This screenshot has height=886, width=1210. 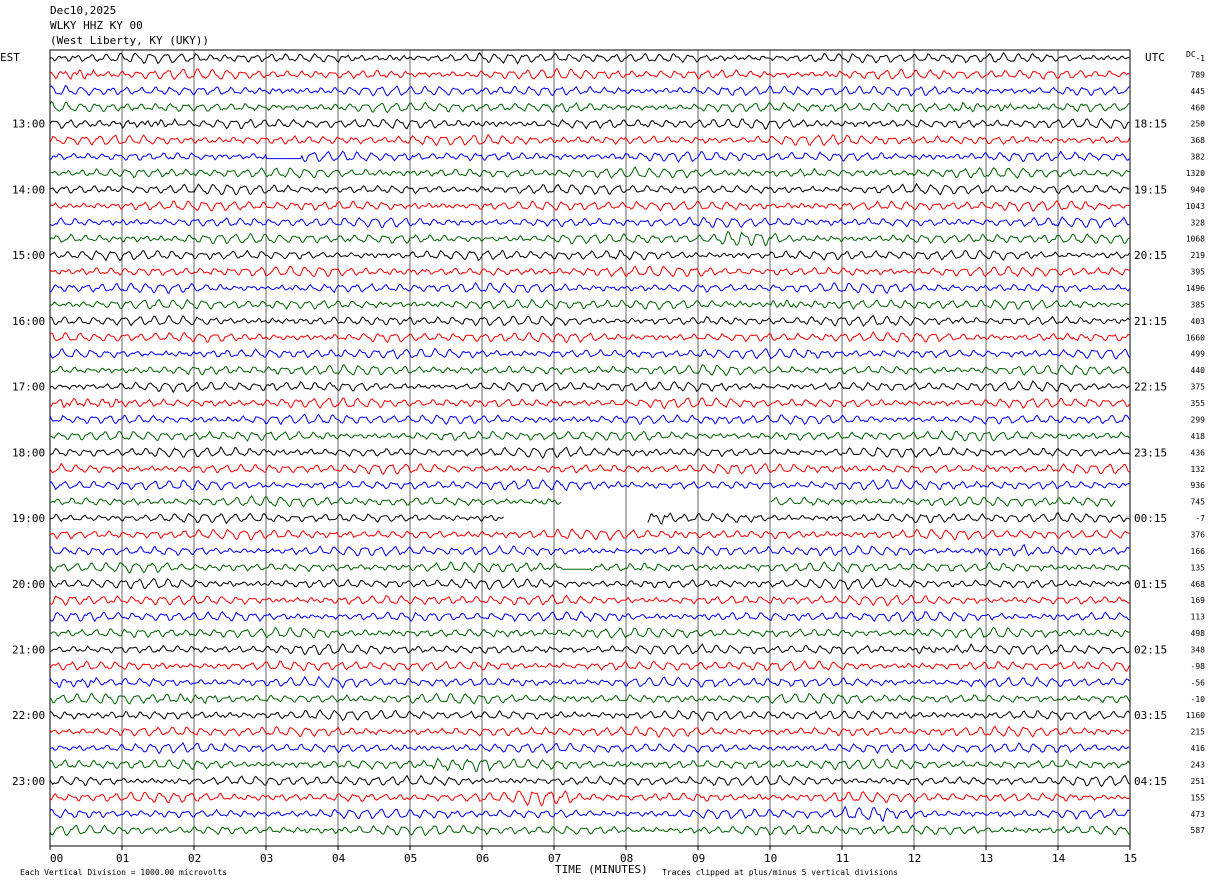 What do you see at coordinates (1198, 502) in the screenshot?
I see `dc-offset-label: 745` at bounding box center [1198, 502].